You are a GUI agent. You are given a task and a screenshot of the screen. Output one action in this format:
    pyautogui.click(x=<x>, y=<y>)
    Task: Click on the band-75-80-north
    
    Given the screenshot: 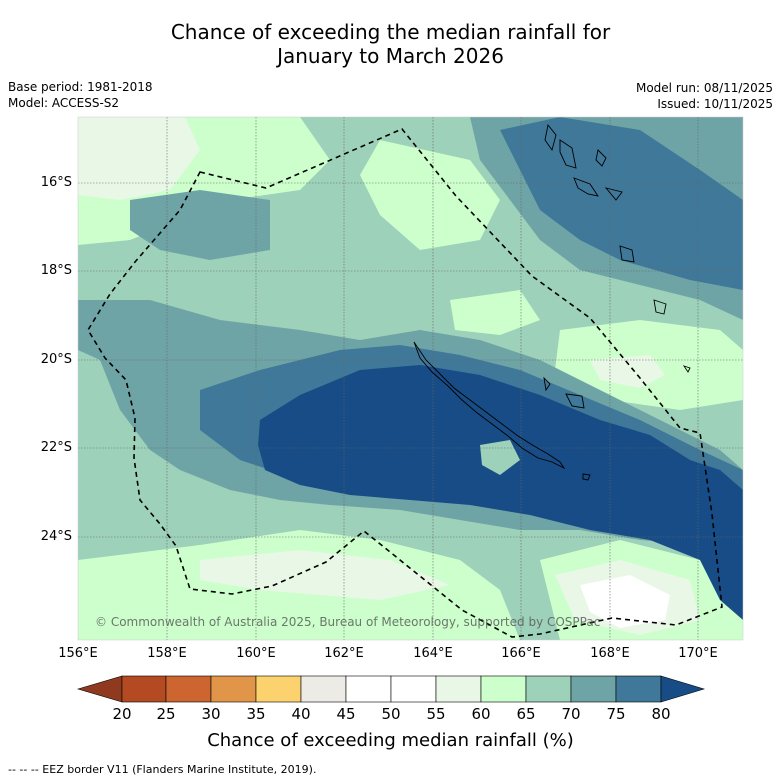 What is the action you would take?
    pyautogui.click(x=621, y=203)
    